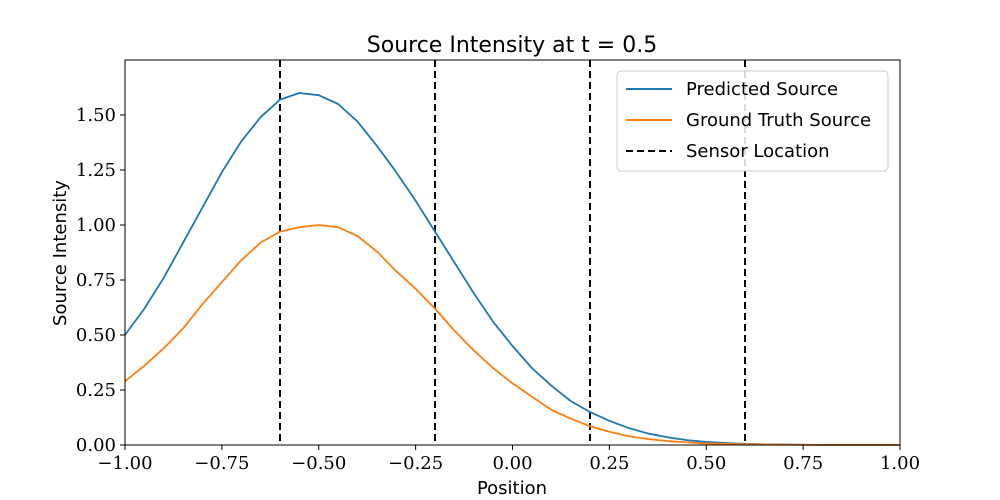  What do you see at coordinates (124, 463) in the screenshot?
I see `x-tick-label-0: −1.00` at bounding box center [124, 463].